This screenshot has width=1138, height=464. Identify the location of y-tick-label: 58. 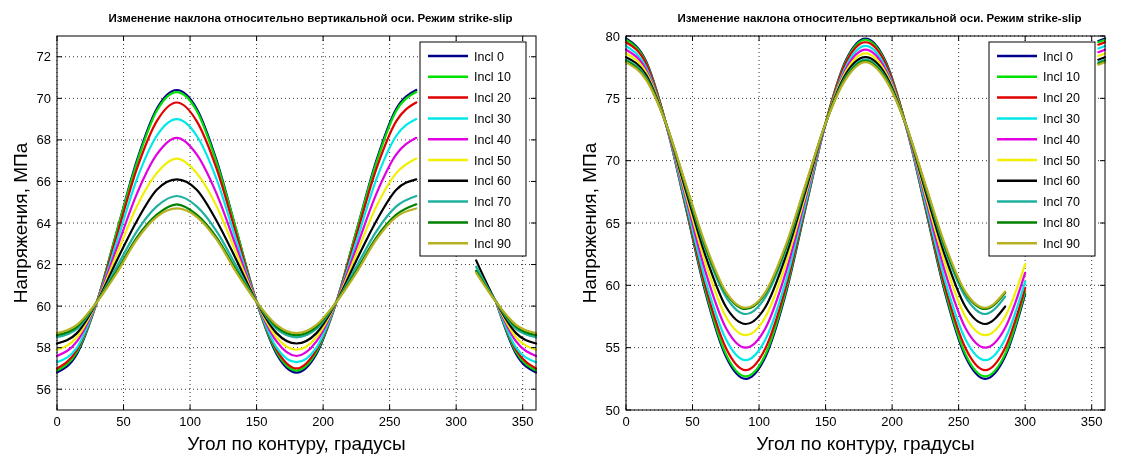
(43, 348).